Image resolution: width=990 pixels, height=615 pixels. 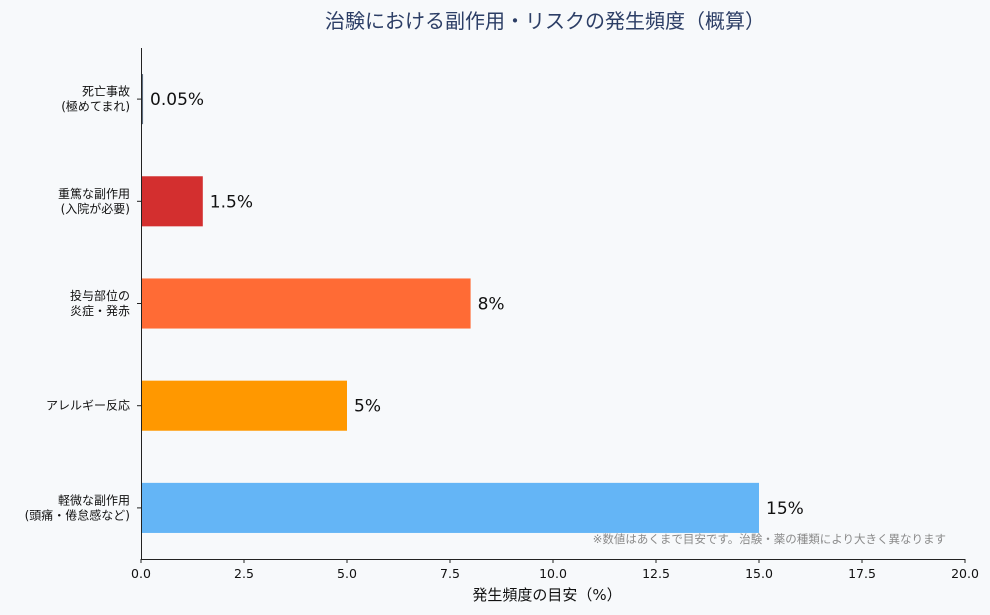 I want to click on x-tick-label-3: 7.5, so click(x=450, y=573).